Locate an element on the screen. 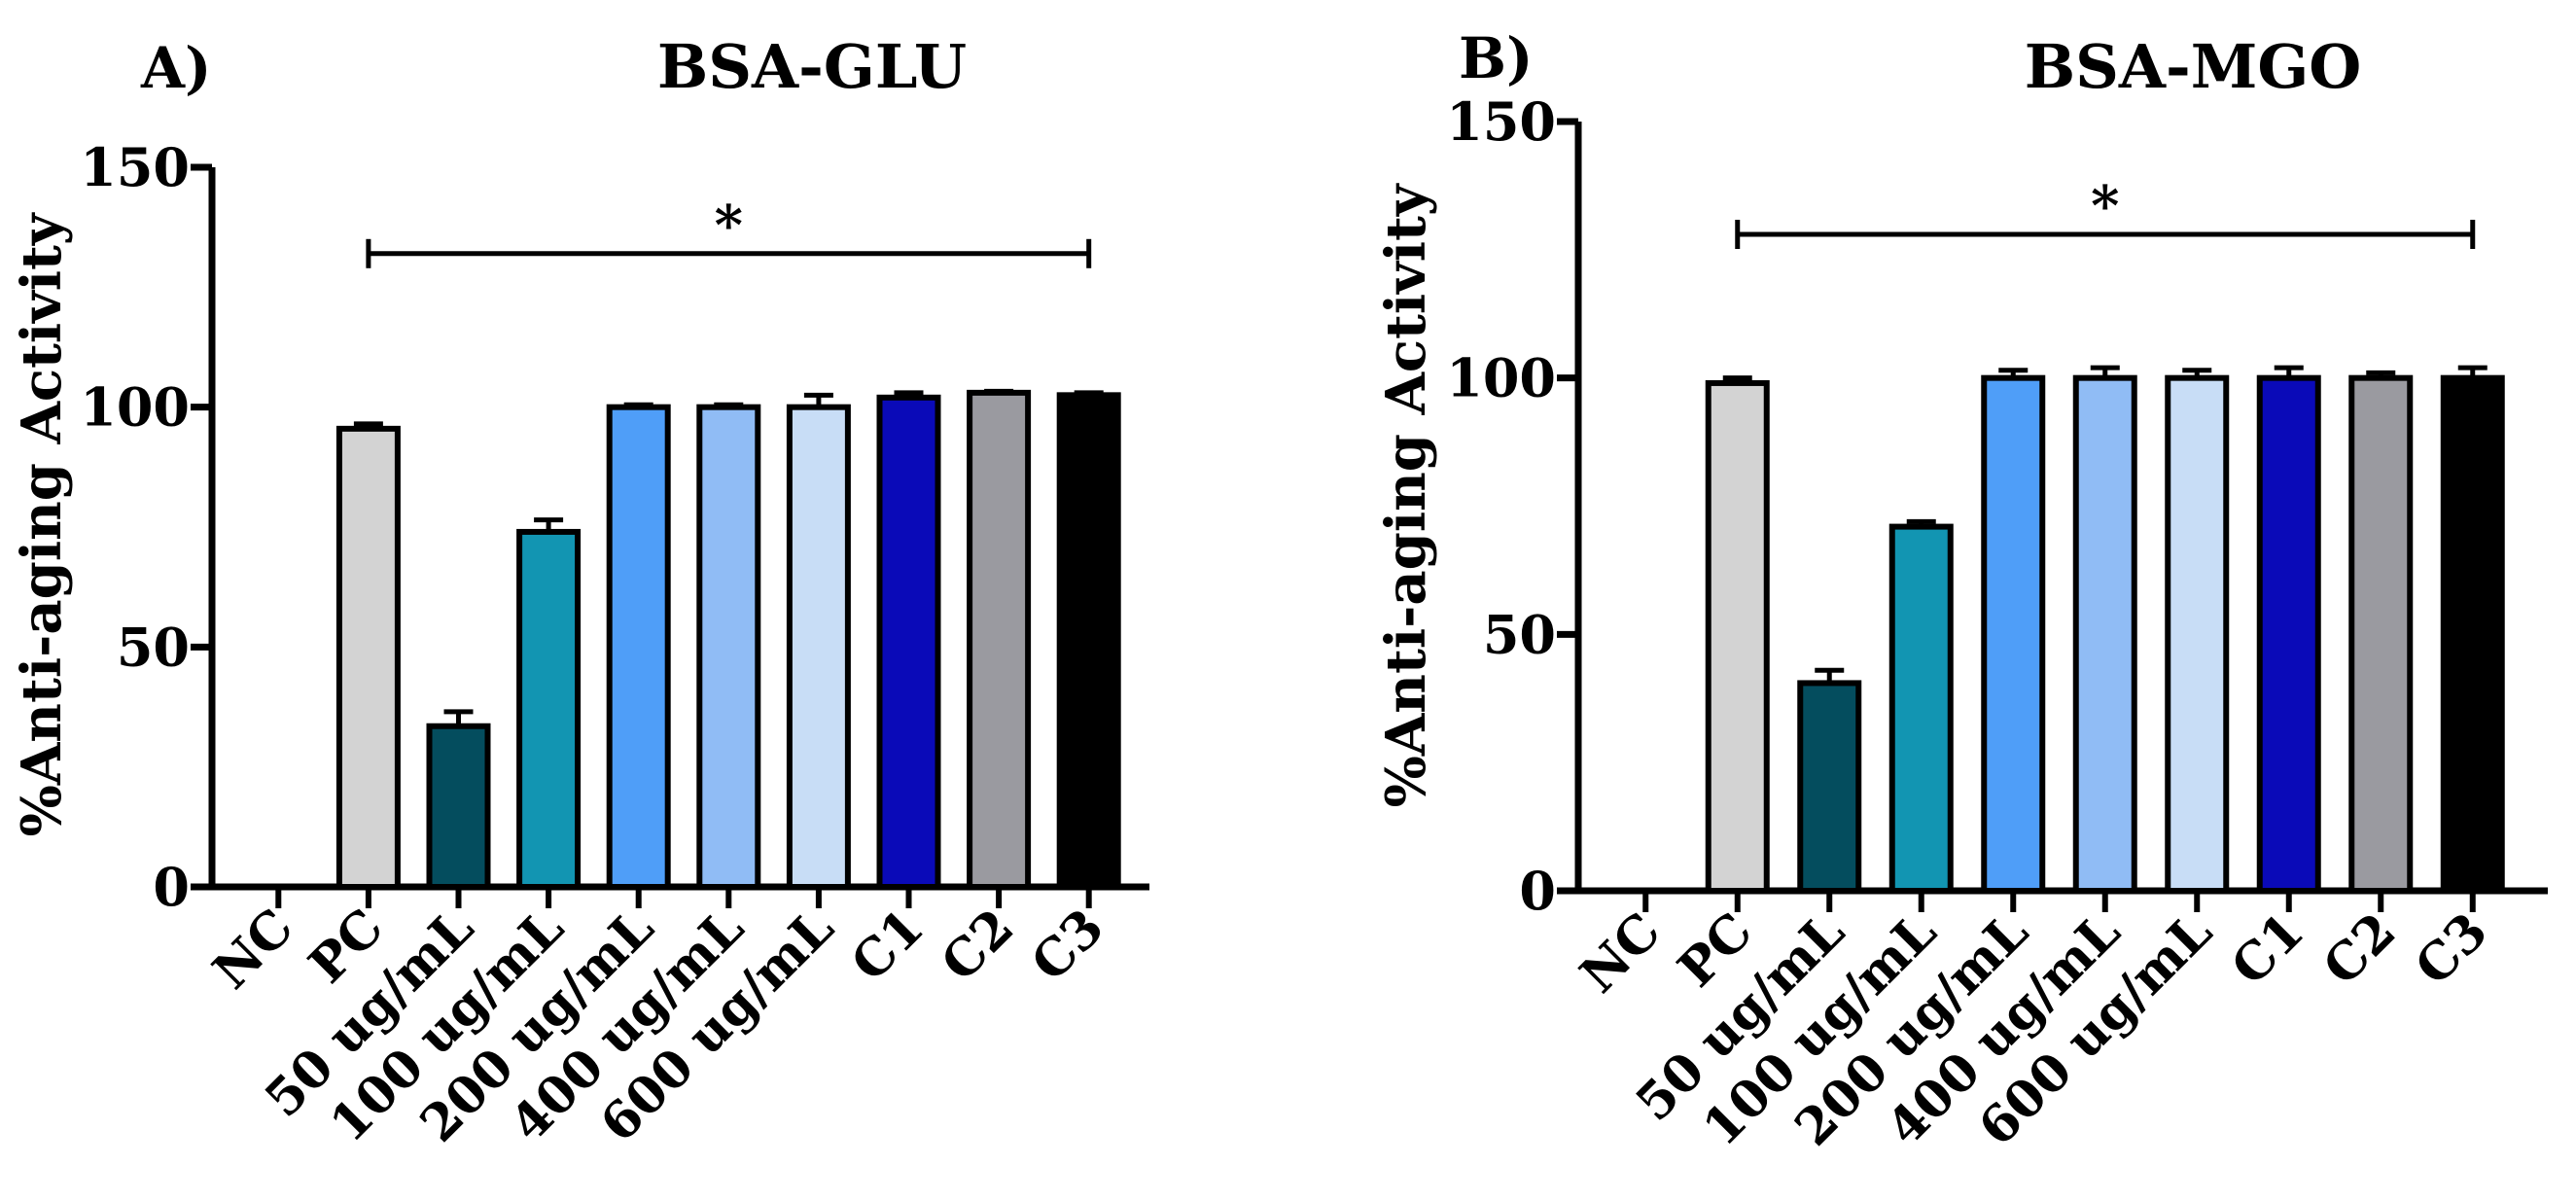 This screenshot has height=1201, width=2576. panel-label: B) is located at coordinates (1496, 58).